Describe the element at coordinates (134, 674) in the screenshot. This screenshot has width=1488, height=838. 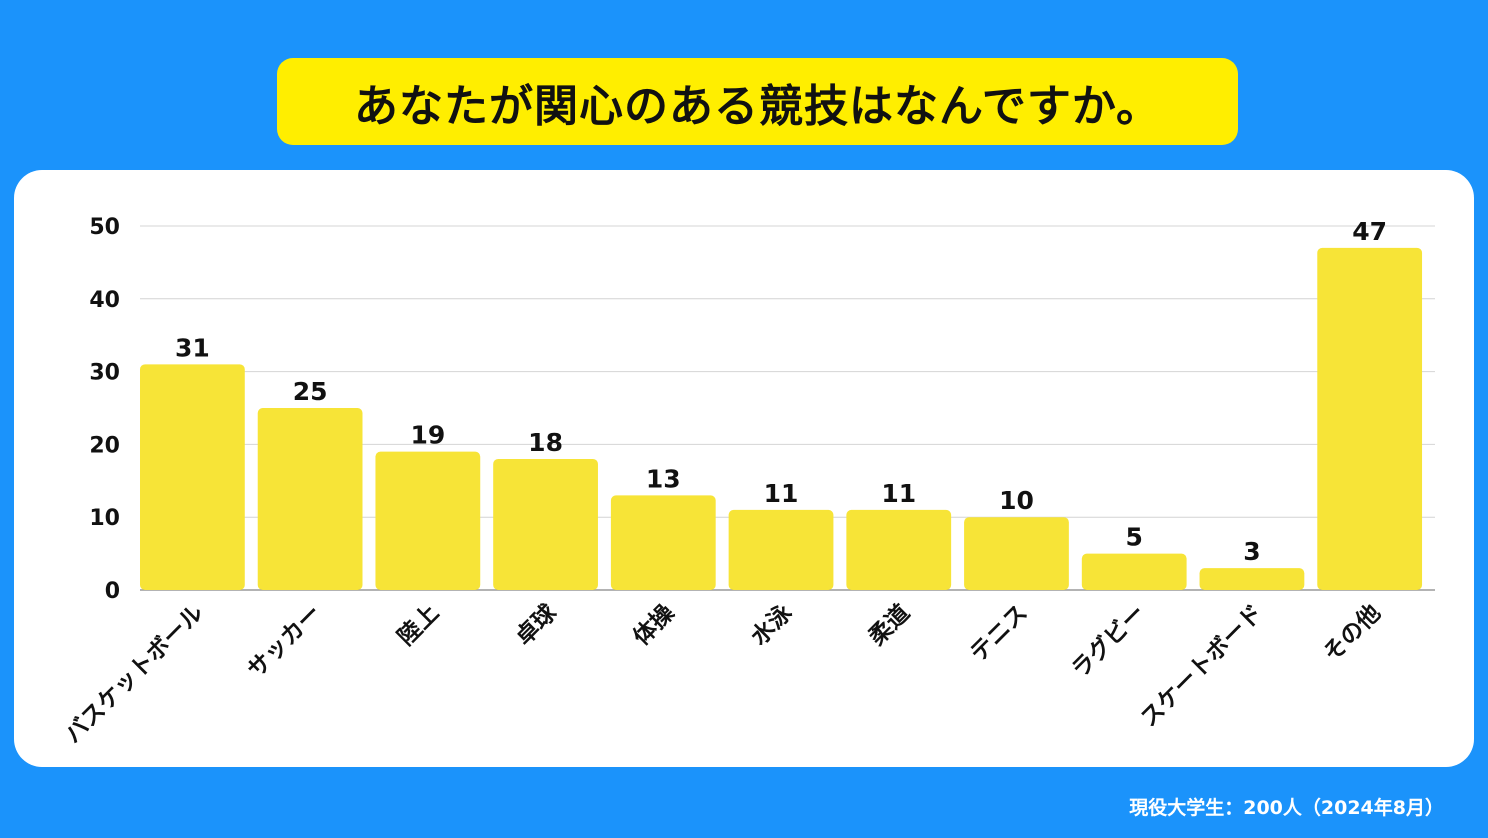
I see `x-tick-label: バスケットボール` at that location.